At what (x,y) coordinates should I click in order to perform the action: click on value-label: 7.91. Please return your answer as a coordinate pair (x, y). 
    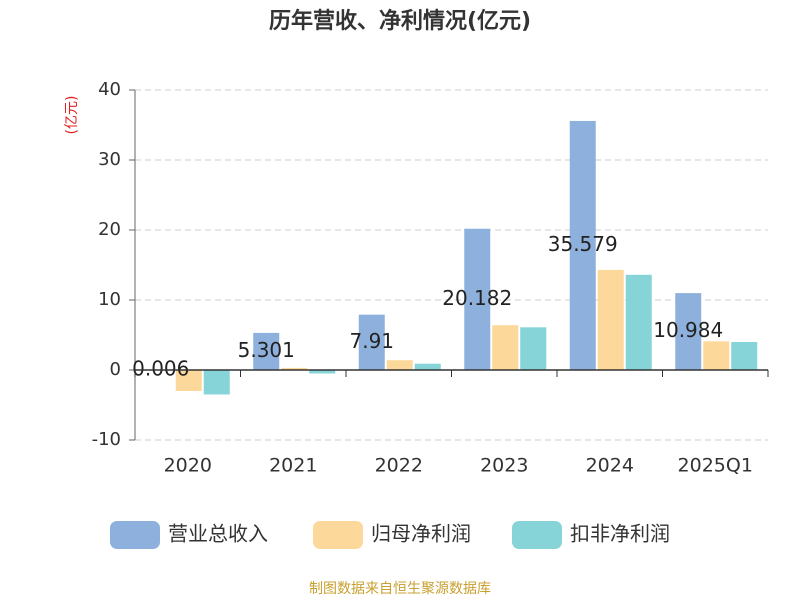
    Looking at the image, I should click on (371, 341).